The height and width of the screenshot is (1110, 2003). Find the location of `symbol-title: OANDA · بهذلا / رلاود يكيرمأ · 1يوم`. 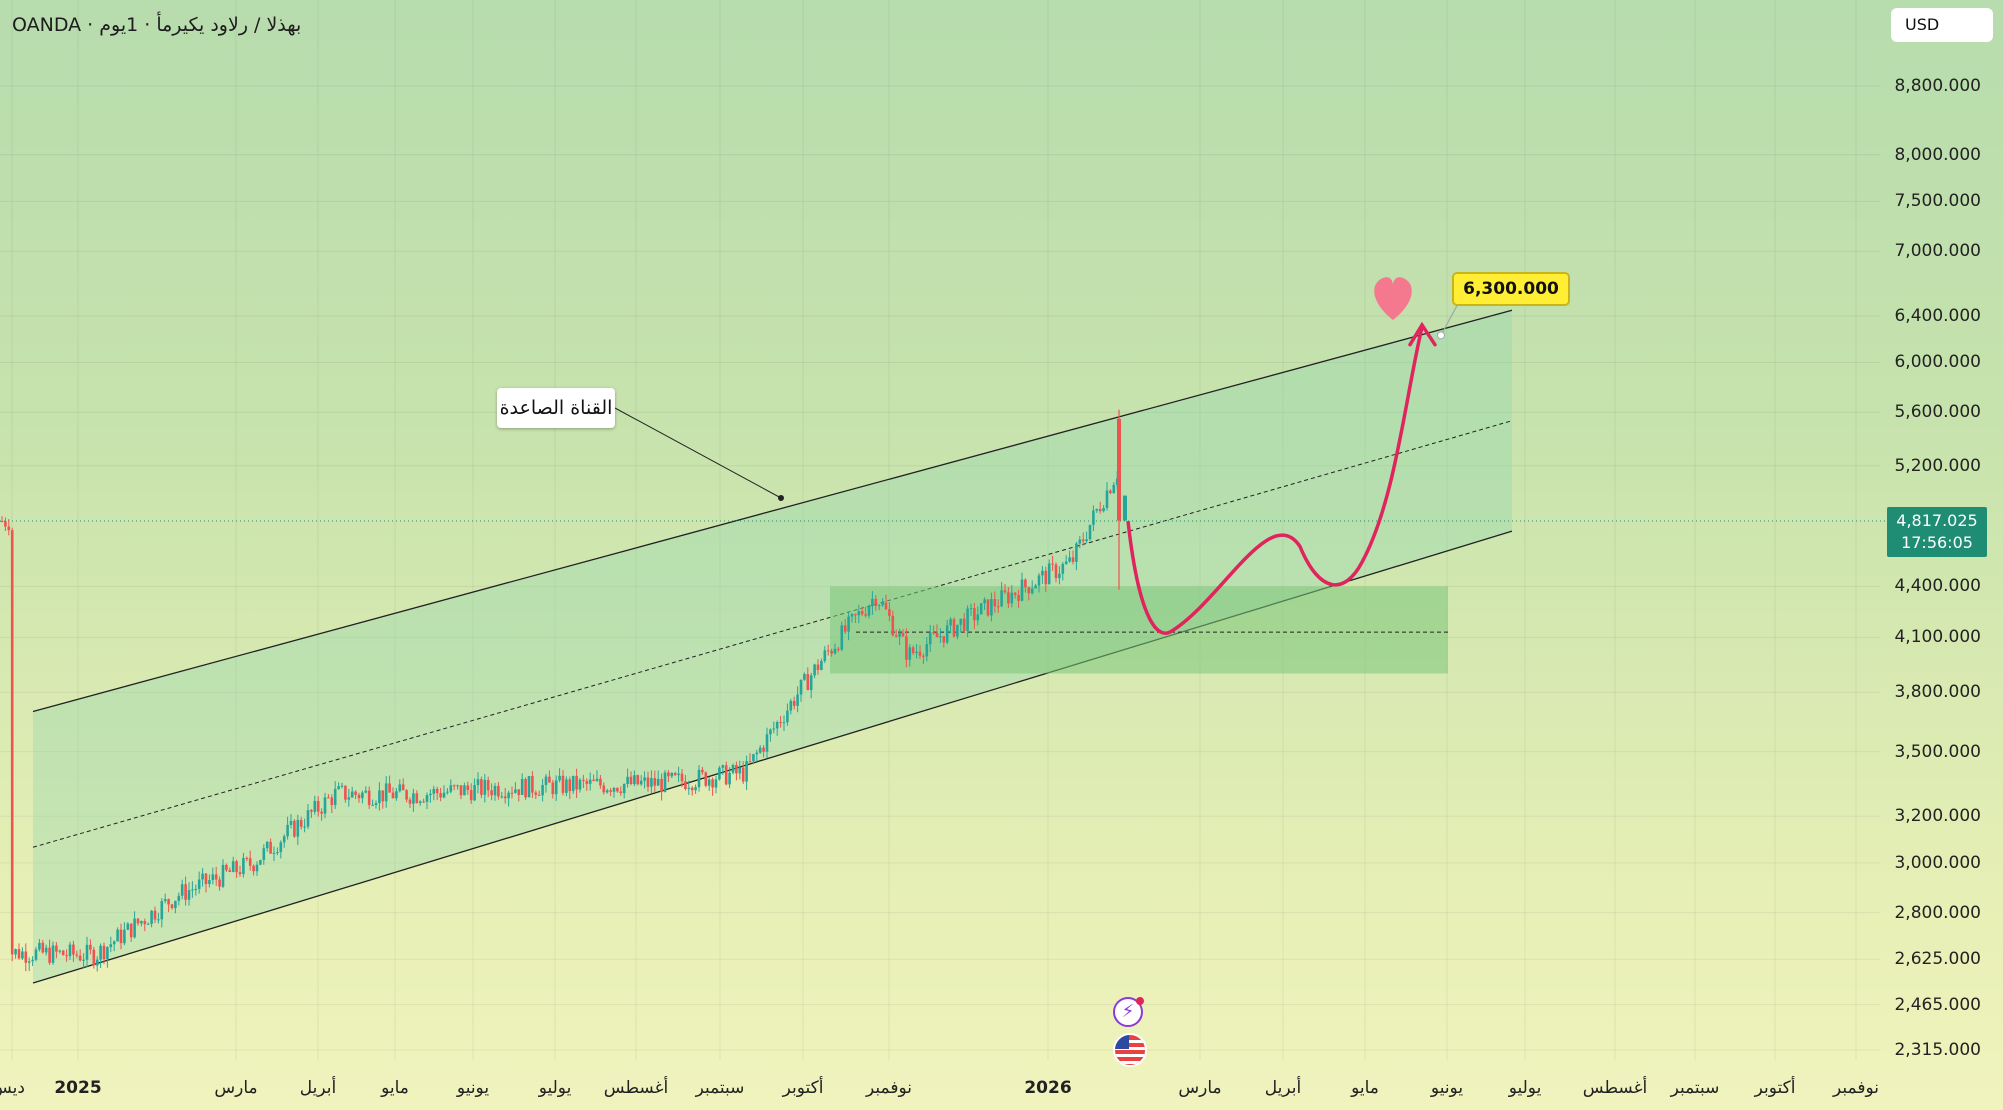

symbol-title: OANDA · بهذلا / رلاود يكيرمأ · 1يوم is located at coordinates (157, 25).